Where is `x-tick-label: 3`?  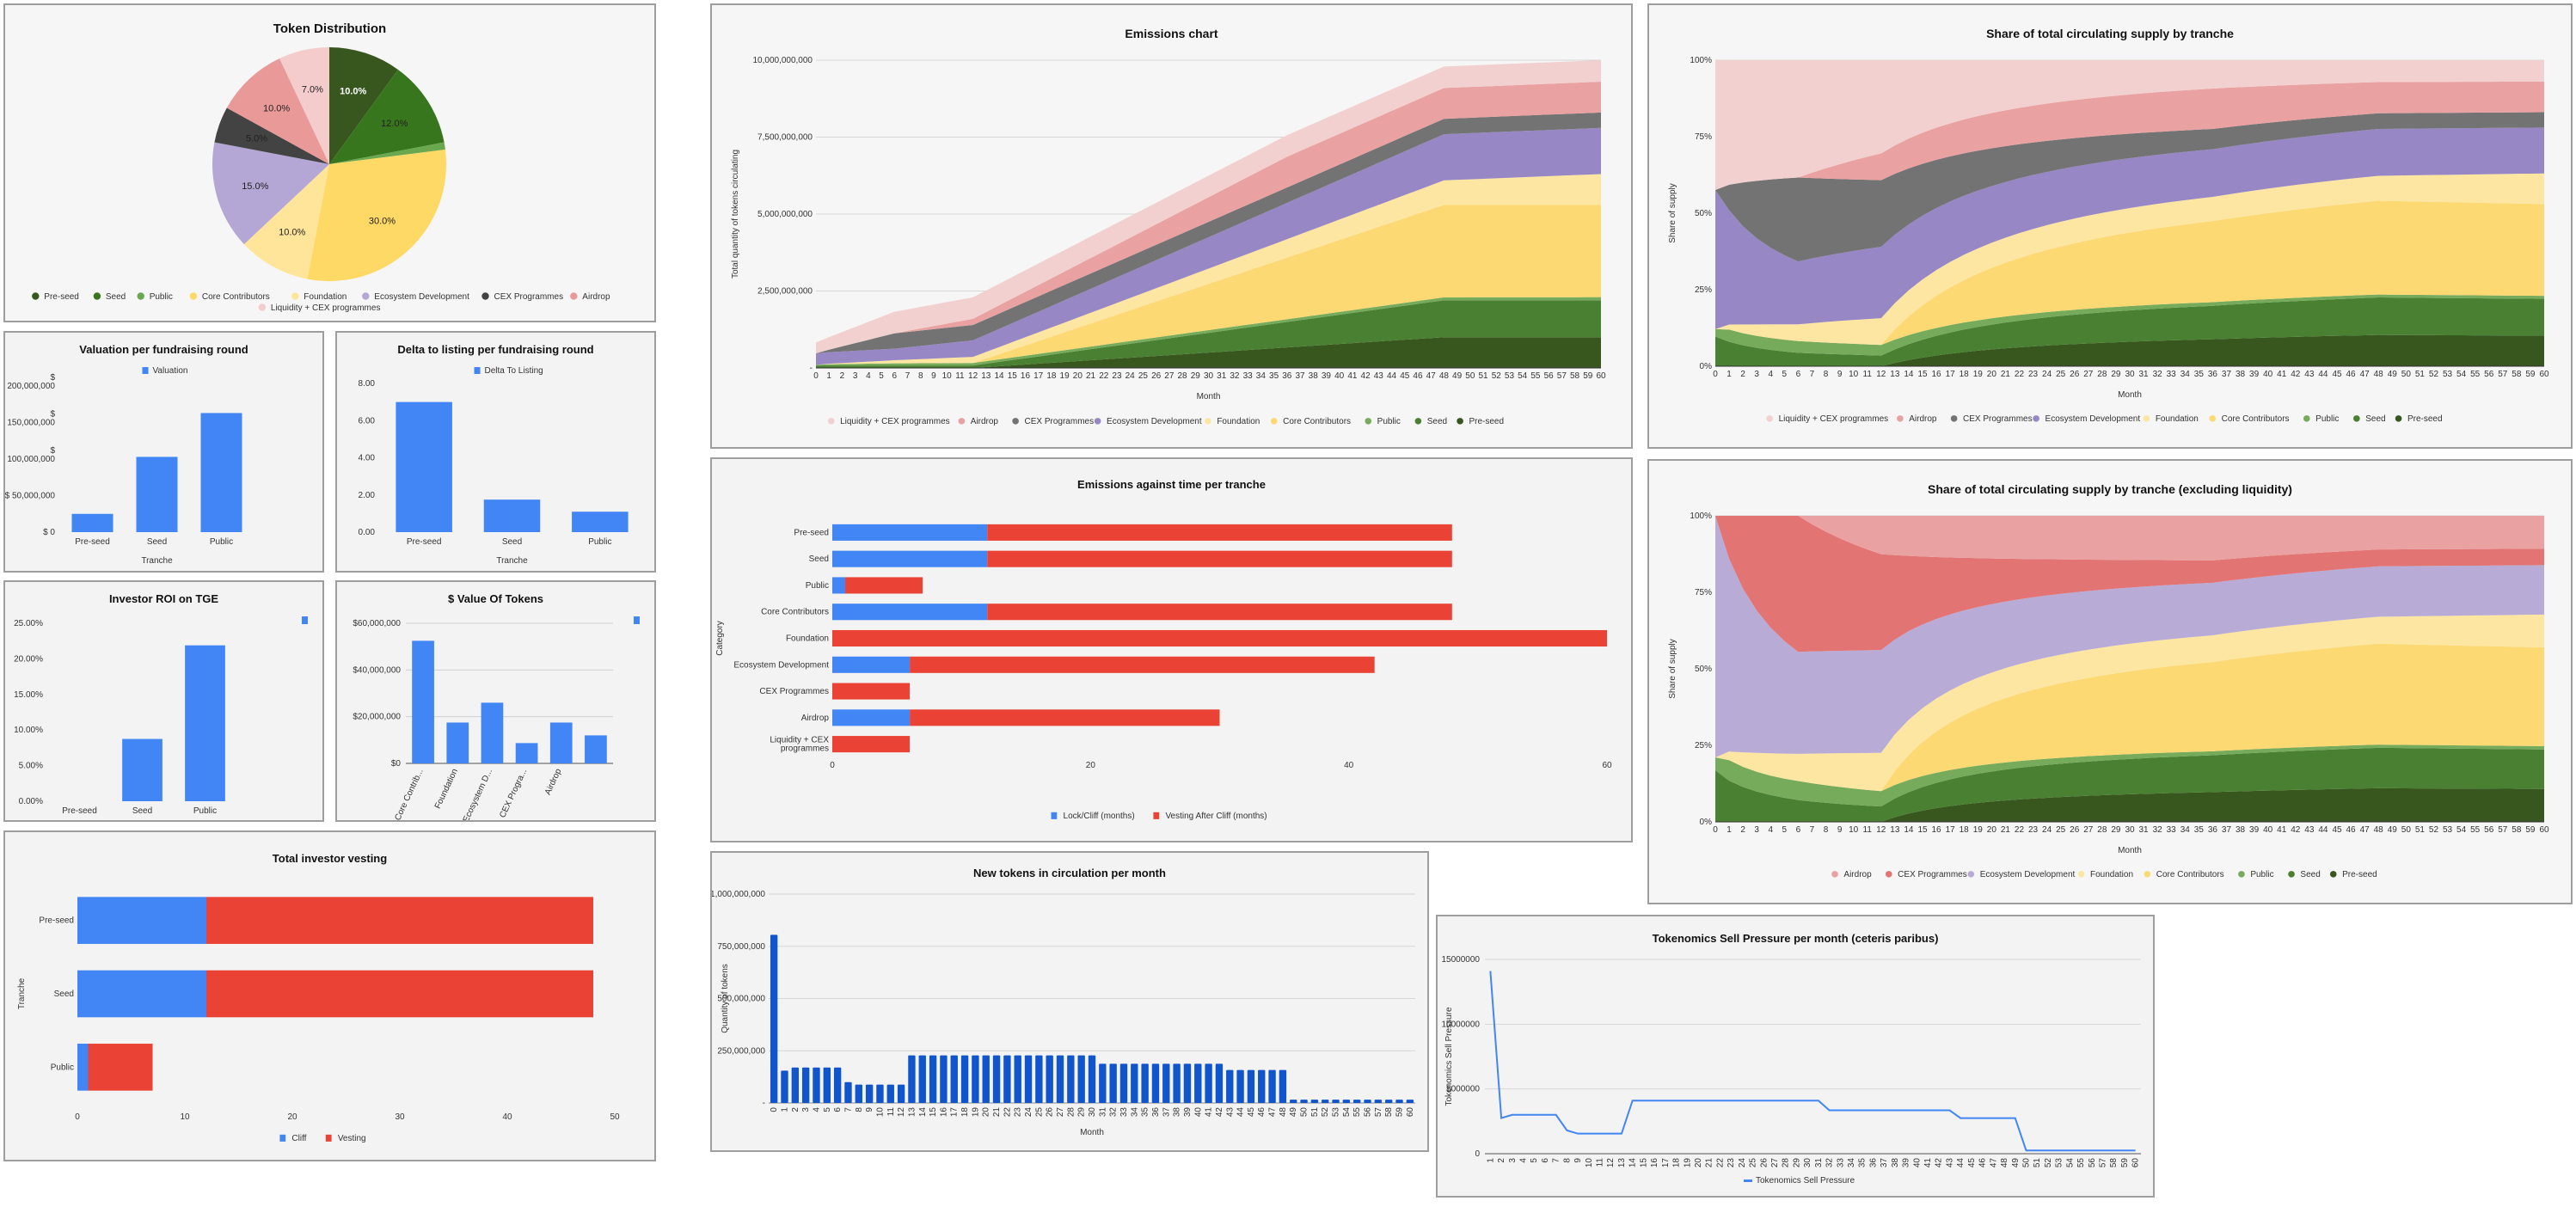
x-tick-label: 3 is located at coordinates (1513, 1160).